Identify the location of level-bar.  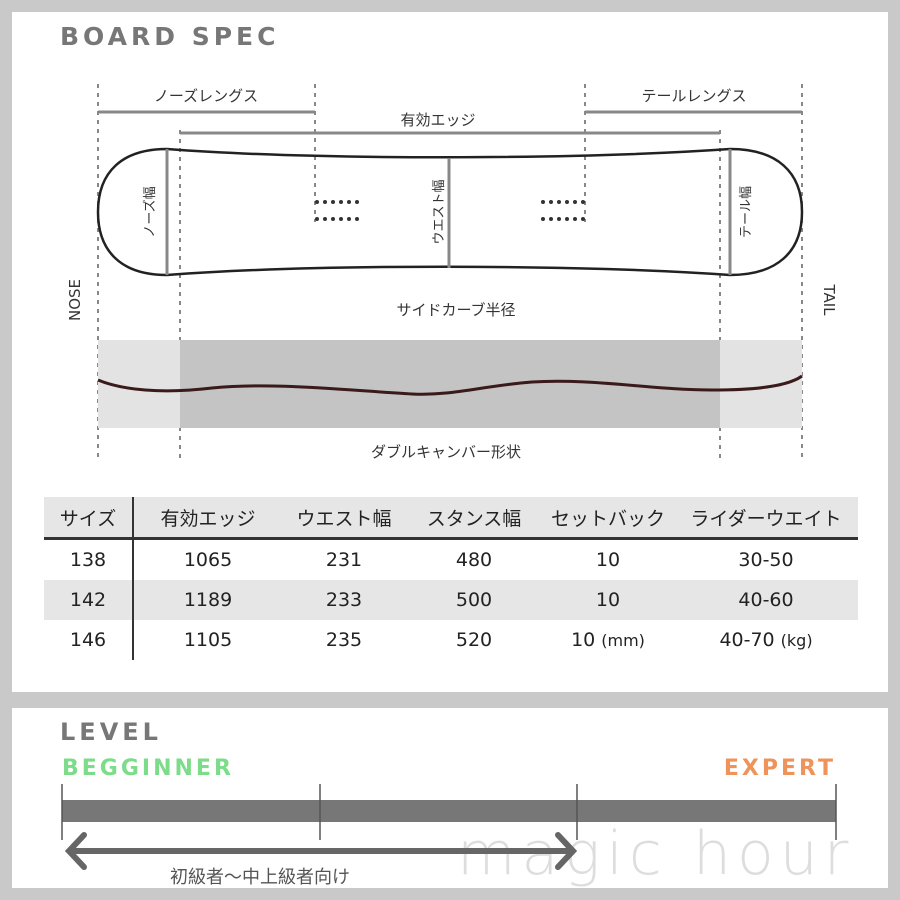
(449, 811).